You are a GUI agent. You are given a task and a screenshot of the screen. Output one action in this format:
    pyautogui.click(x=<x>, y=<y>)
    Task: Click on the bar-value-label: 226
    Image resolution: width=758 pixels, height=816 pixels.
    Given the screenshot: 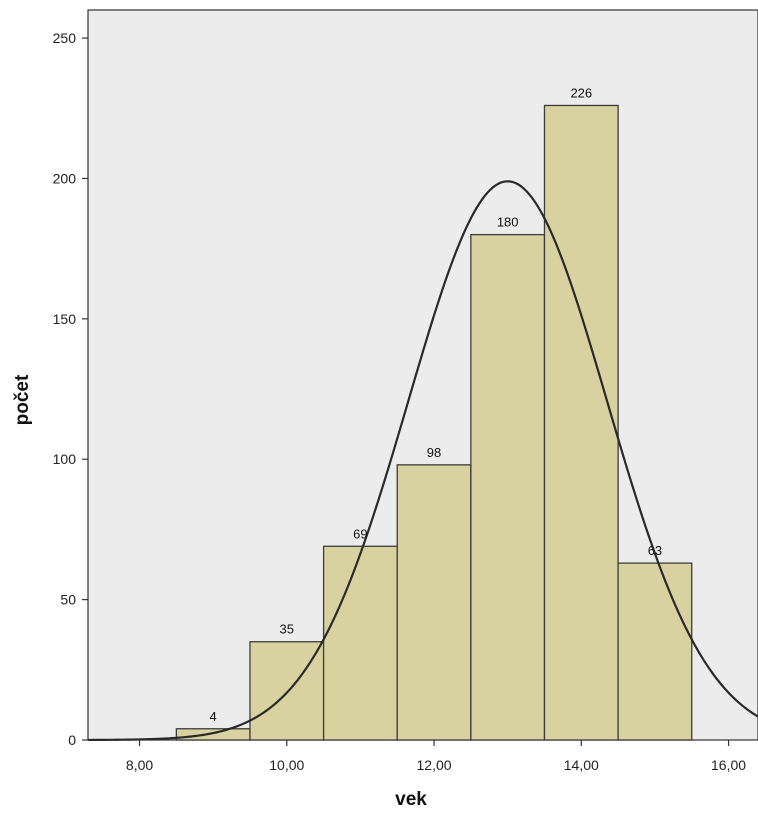 What is the action you would take?
    pyautogui.click(x=581, y=92)
    